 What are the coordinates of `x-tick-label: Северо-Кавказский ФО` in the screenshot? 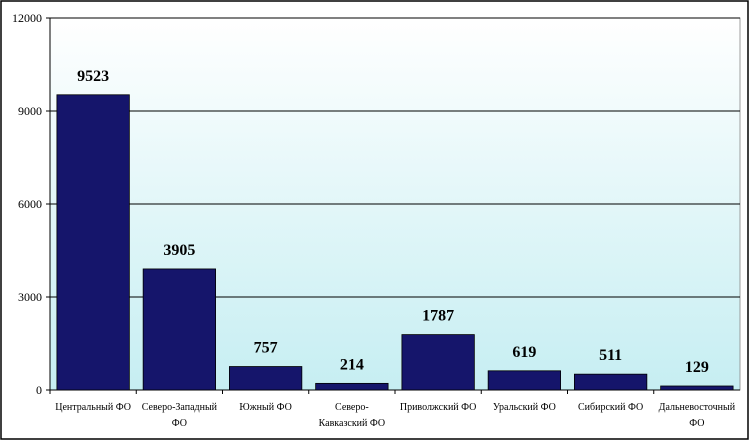 It's located at (352, 415).